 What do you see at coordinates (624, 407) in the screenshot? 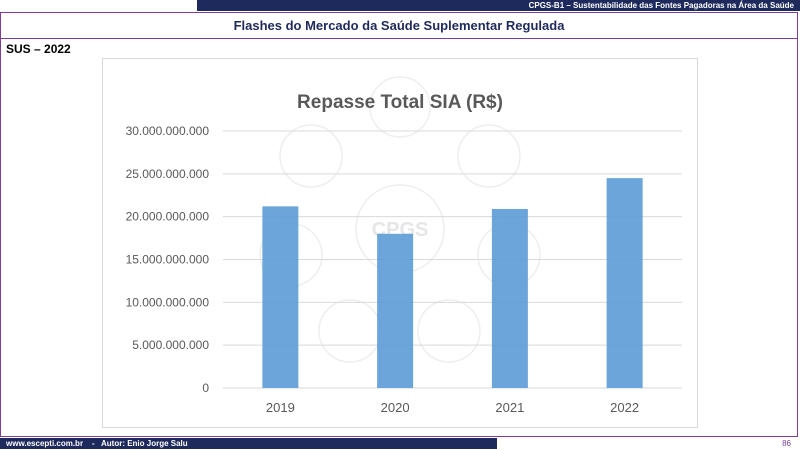
I see `x-tick-label: 2022` at bounding box center [624, 407].